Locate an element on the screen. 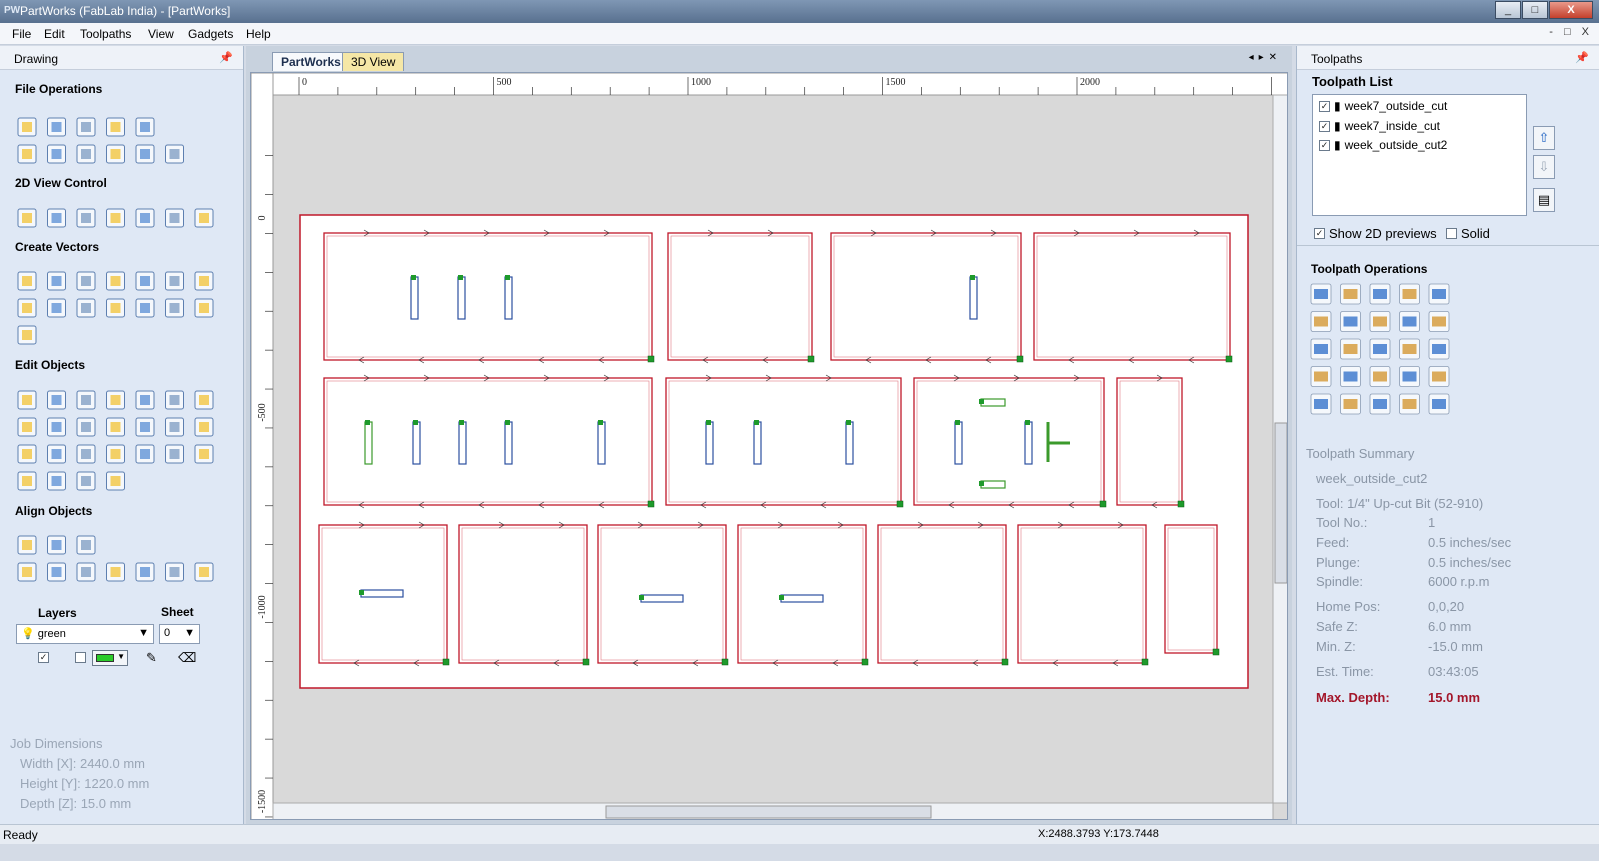 This screenshot has height=861, width=1599. transform-icon is located at coordinates (86, 400).